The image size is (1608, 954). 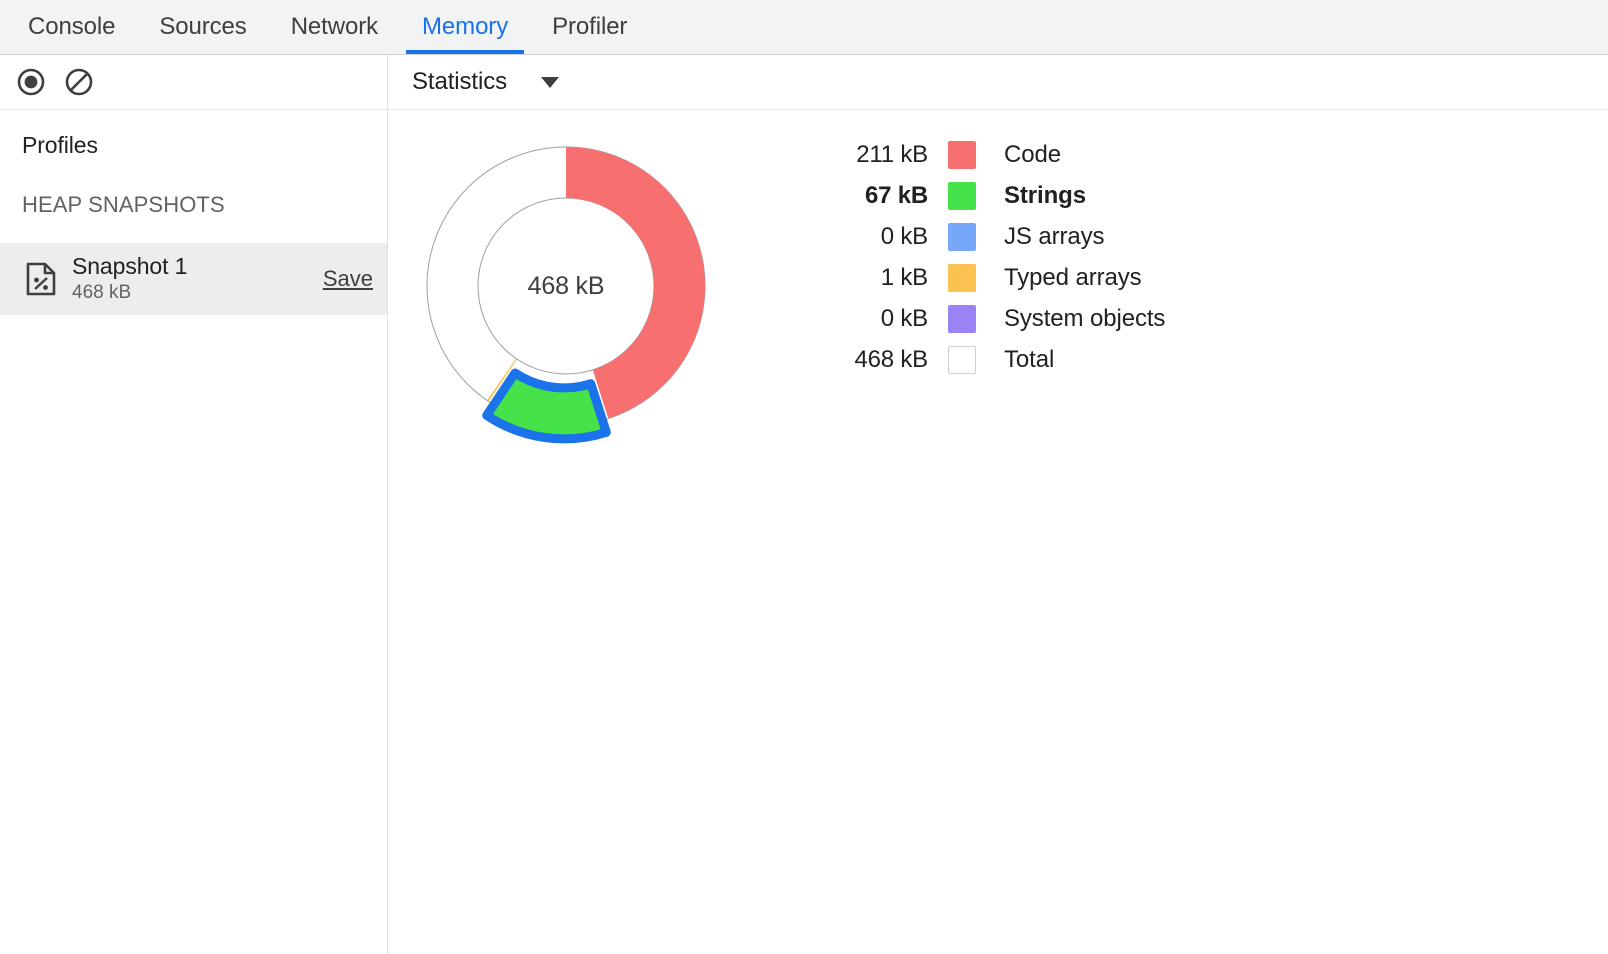 I want to click on view-select: Statistics, so click(x=486, y=82).